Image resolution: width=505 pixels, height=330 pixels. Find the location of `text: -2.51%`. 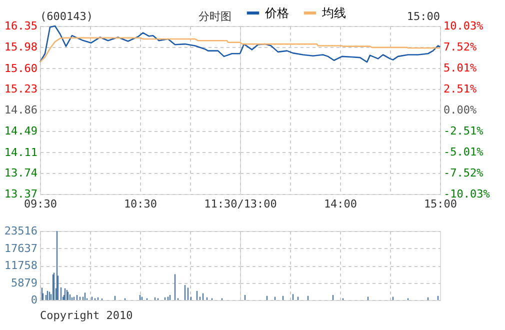

text: -2.51% is located at coordinates (464, 131).